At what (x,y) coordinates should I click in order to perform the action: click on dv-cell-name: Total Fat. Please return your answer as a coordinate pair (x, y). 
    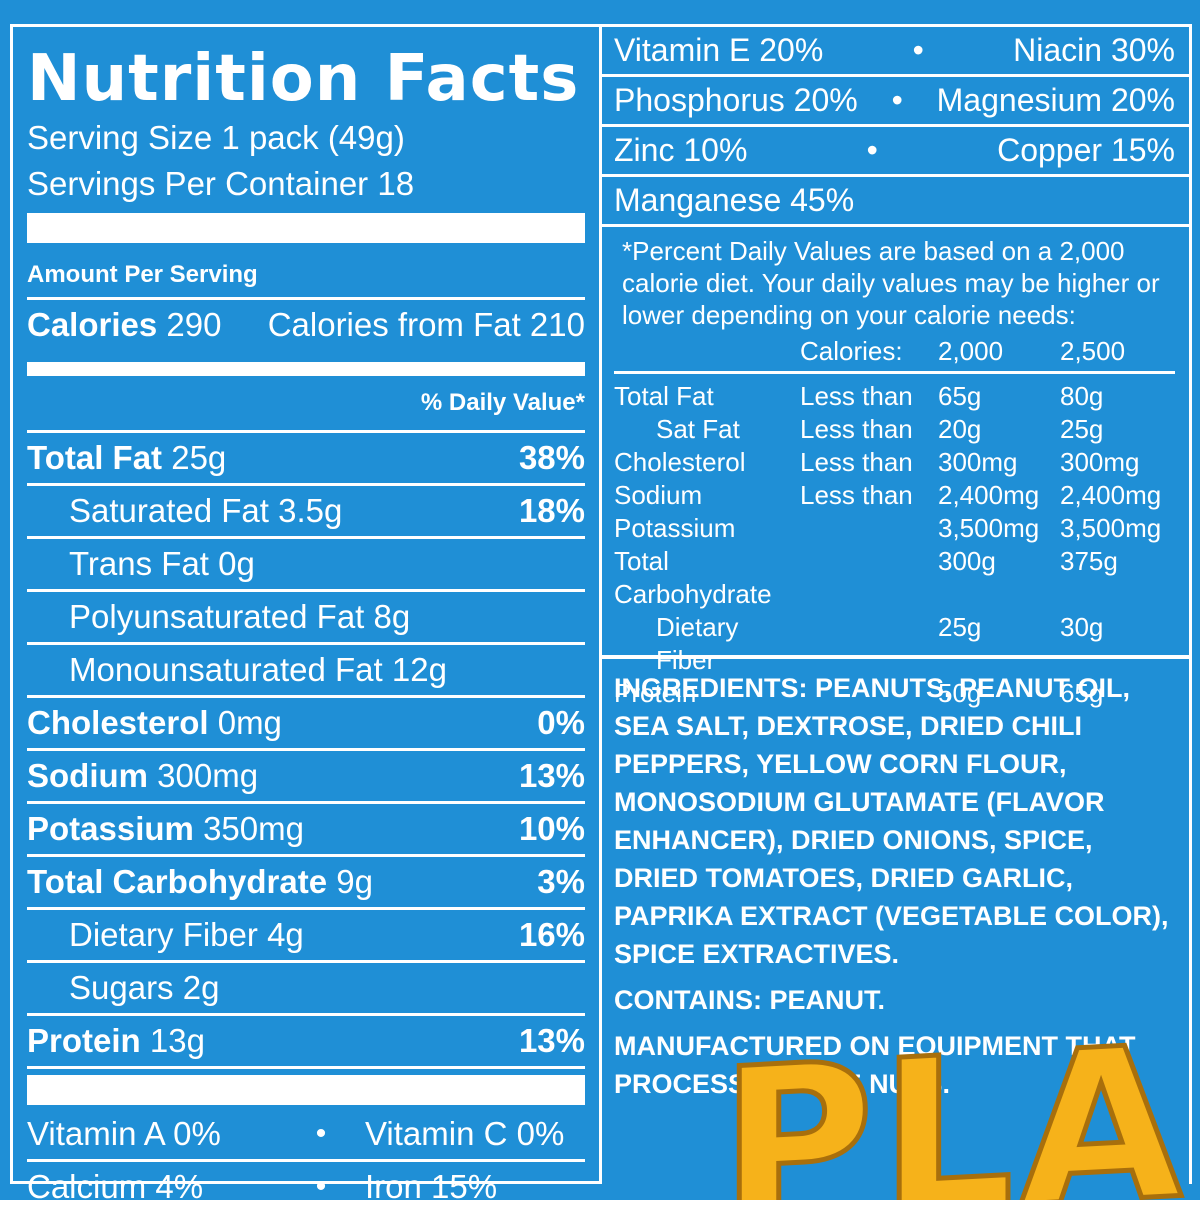
    Looking at the image, I should click on (664, 396).